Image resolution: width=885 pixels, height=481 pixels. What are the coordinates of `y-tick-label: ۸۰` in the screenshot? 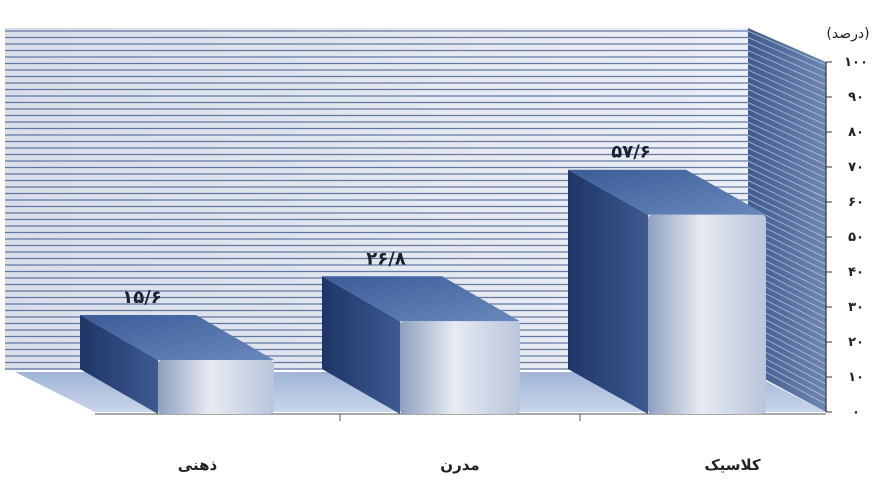 It's located at (856, 132).